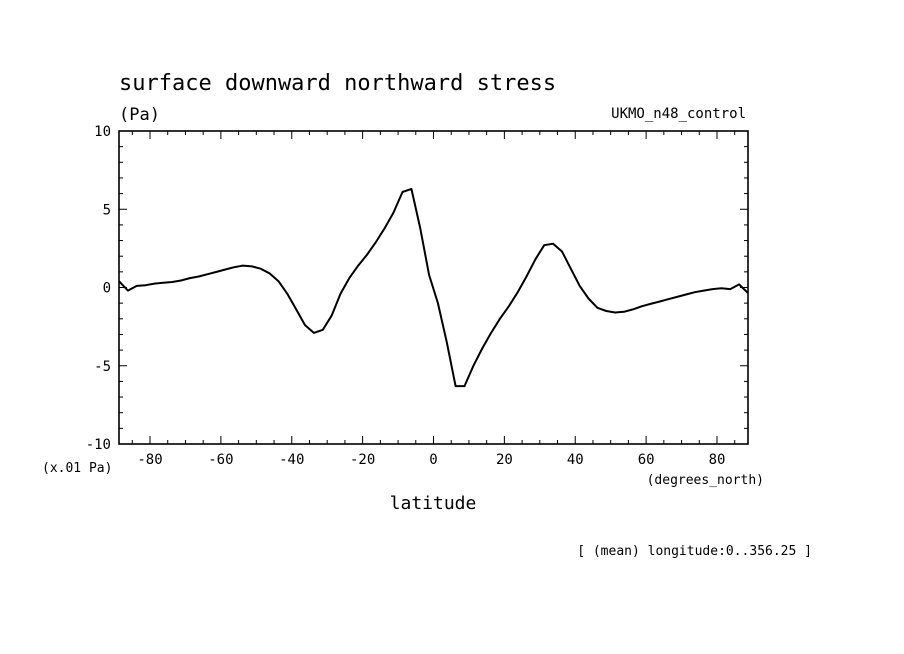  What do you see at coordinates (220, 460) in the screenshot?
I see `x-tick-label: -60` at bounding box center [220, 460].